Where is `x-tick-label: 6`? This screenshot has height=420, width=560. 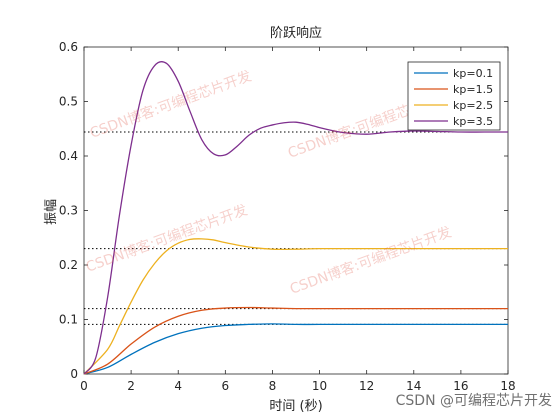
x-tick-label: 6 is located at coordinates (226, 386).